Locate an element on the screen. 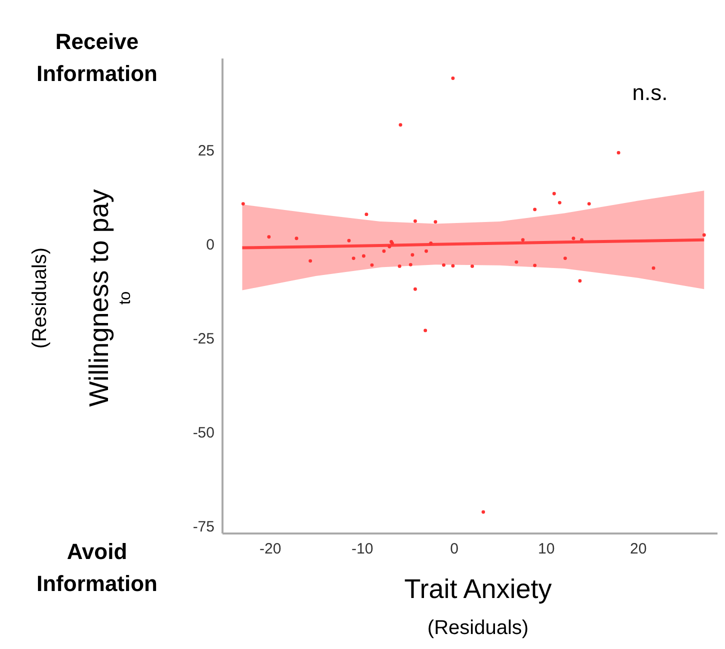 The width and height of the screenshot is (725, 649). text: Receive Information is located at coordinates (97, 57).